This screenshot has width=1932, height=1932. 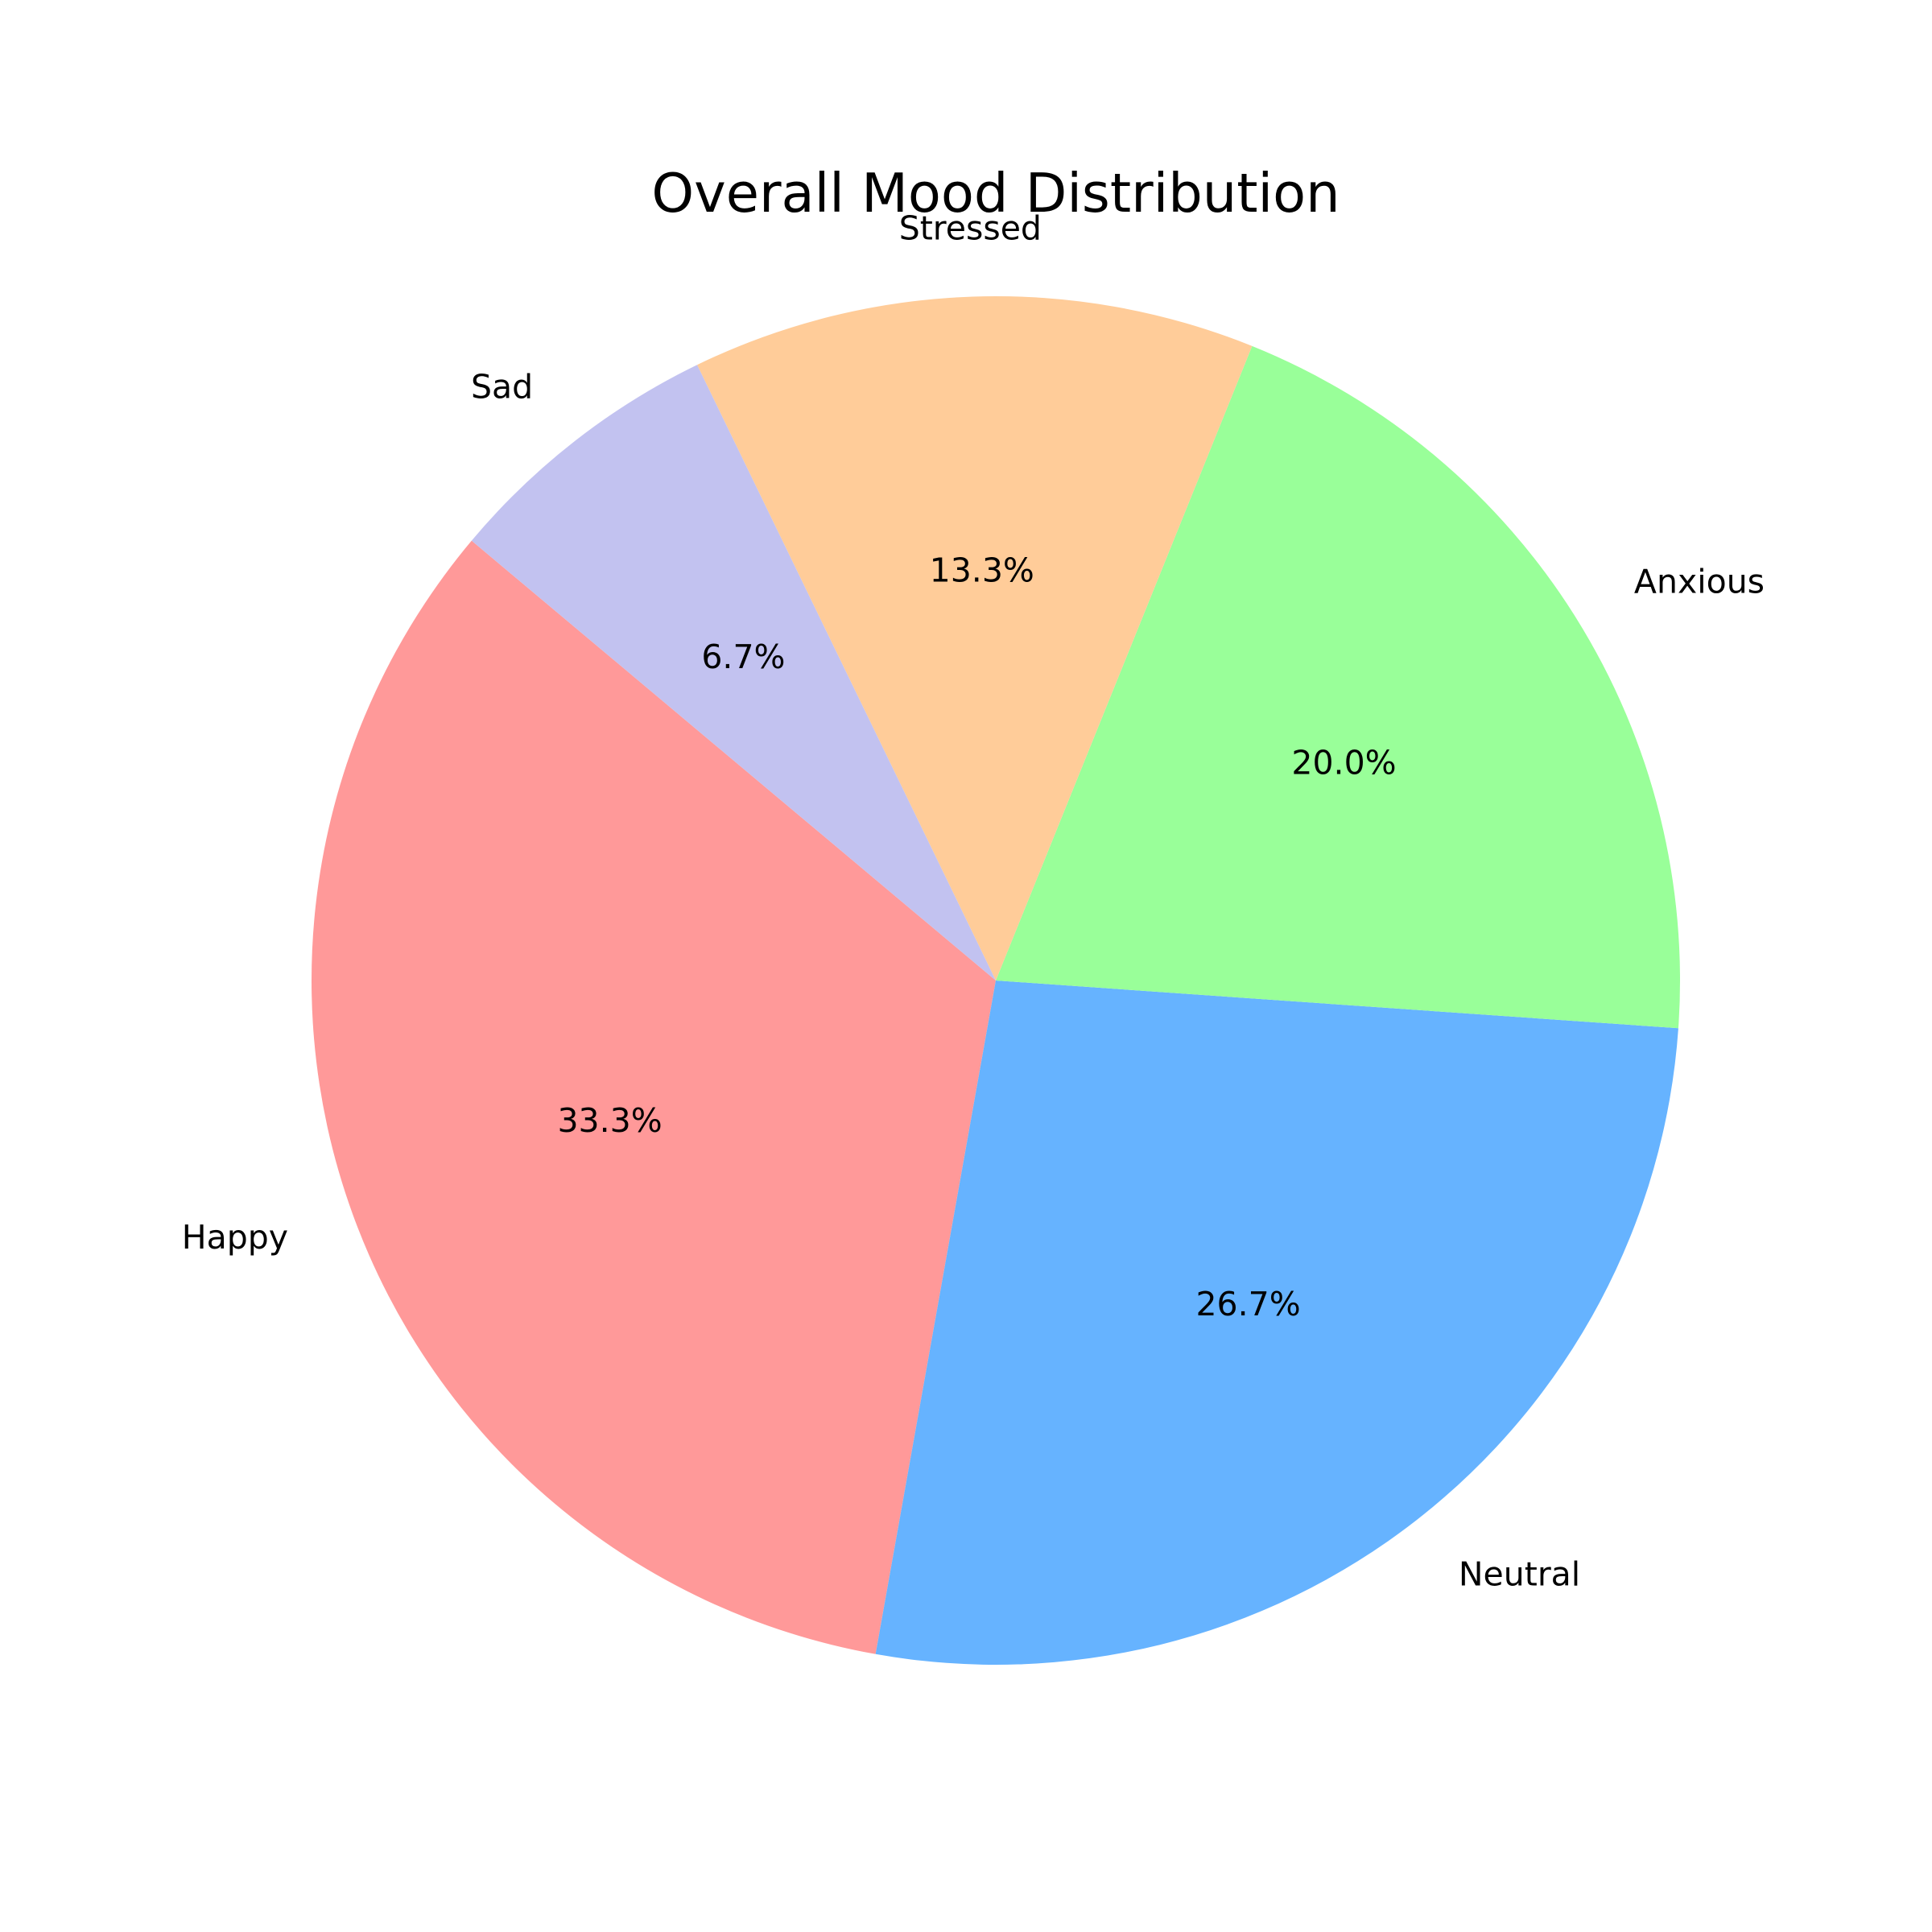 I want to click on pie-slice-neutral, so click(x=1276, y=1322).